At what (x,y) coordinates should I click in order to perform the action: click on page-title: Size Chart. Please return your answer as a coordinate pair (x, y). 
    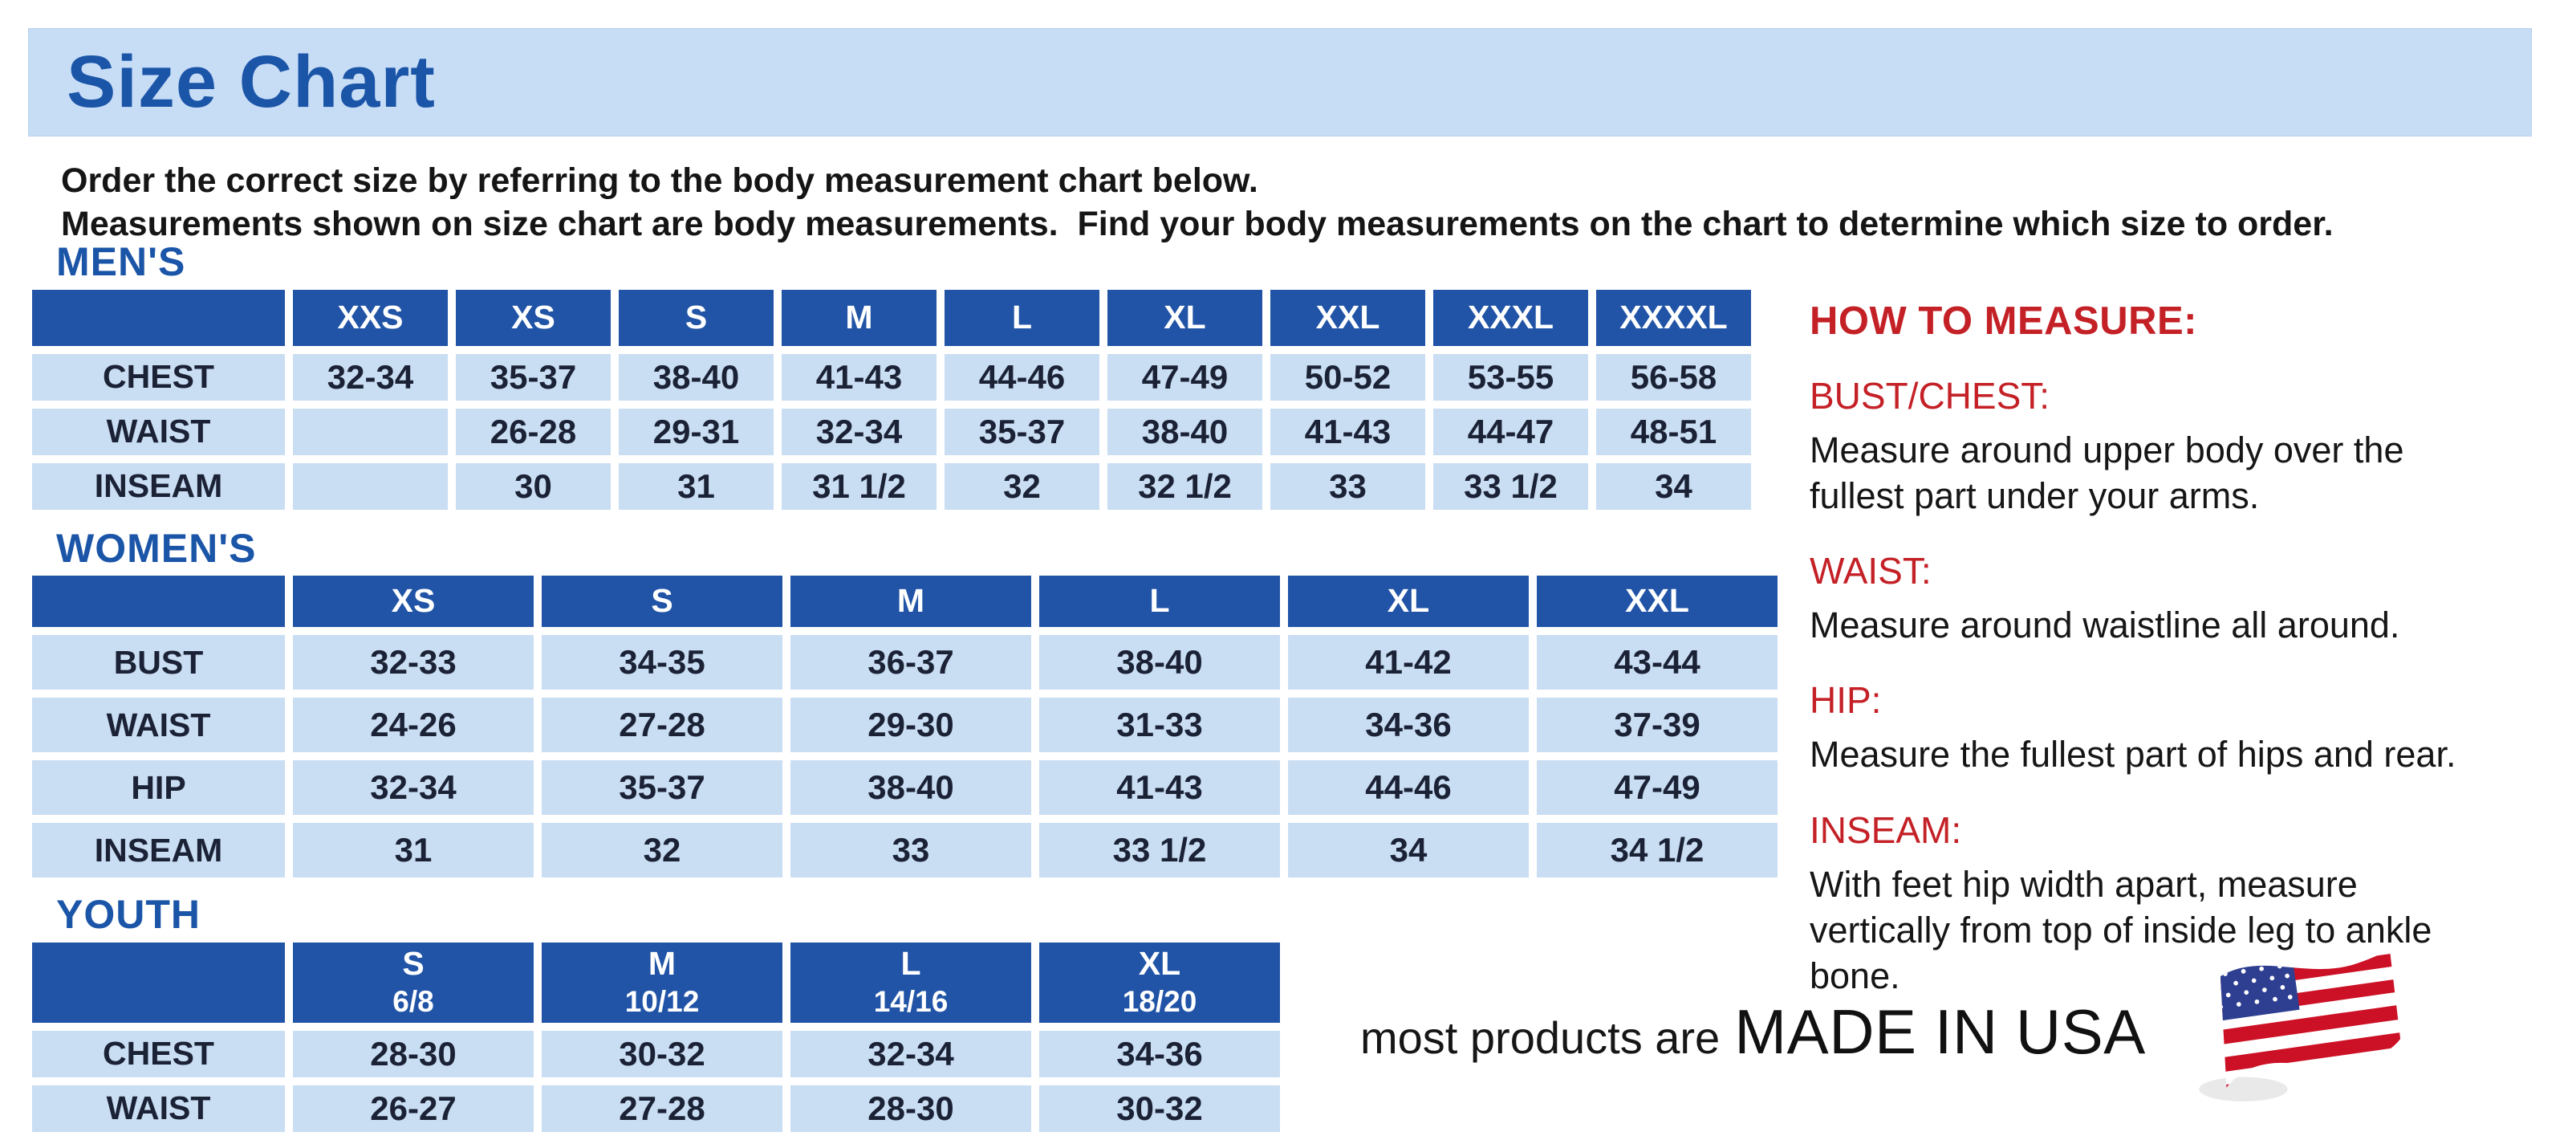
    Looking at the image, I should click on (252, 82).